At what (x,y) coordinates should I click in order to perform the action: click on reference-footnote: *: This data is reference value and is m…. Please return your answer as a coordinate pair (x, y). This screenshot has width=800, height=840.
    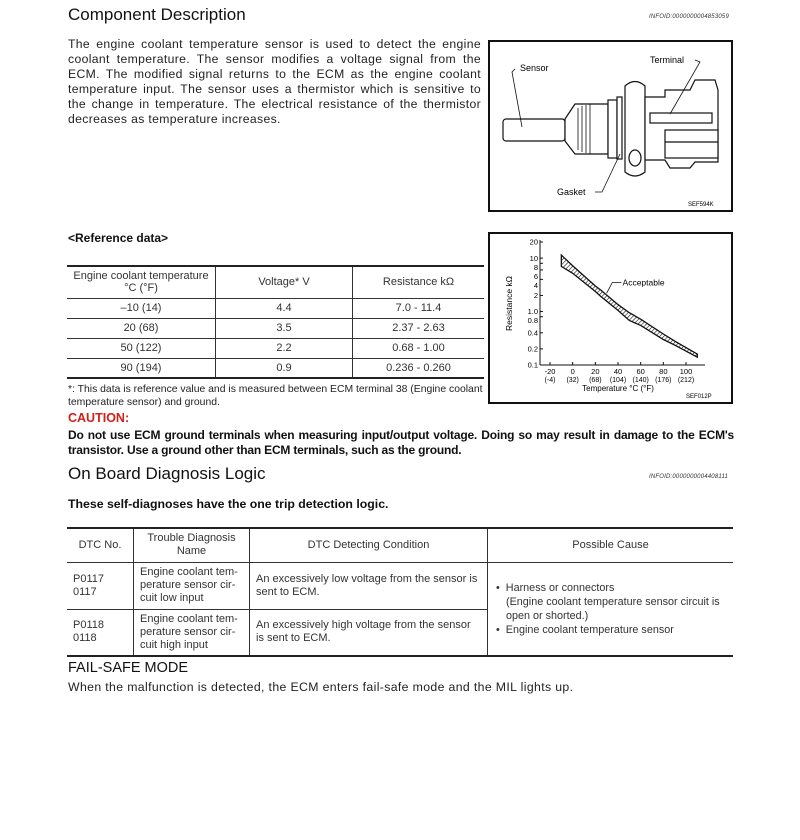
    Looking at the image, I should click on (275, 396).